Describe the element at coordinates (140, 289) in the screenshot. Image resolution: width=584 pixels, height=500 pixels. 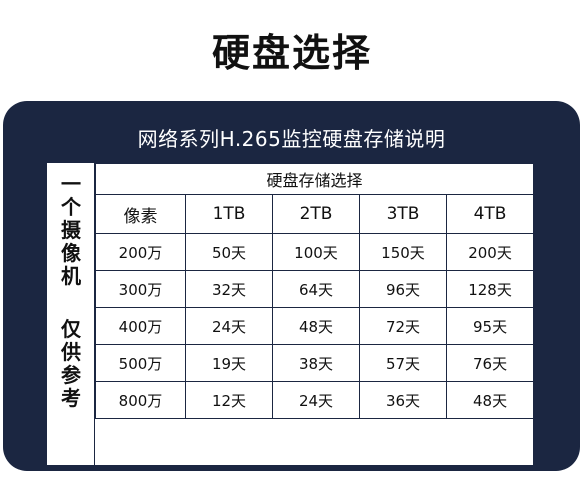
I see `table-cell: 300万` at that location.